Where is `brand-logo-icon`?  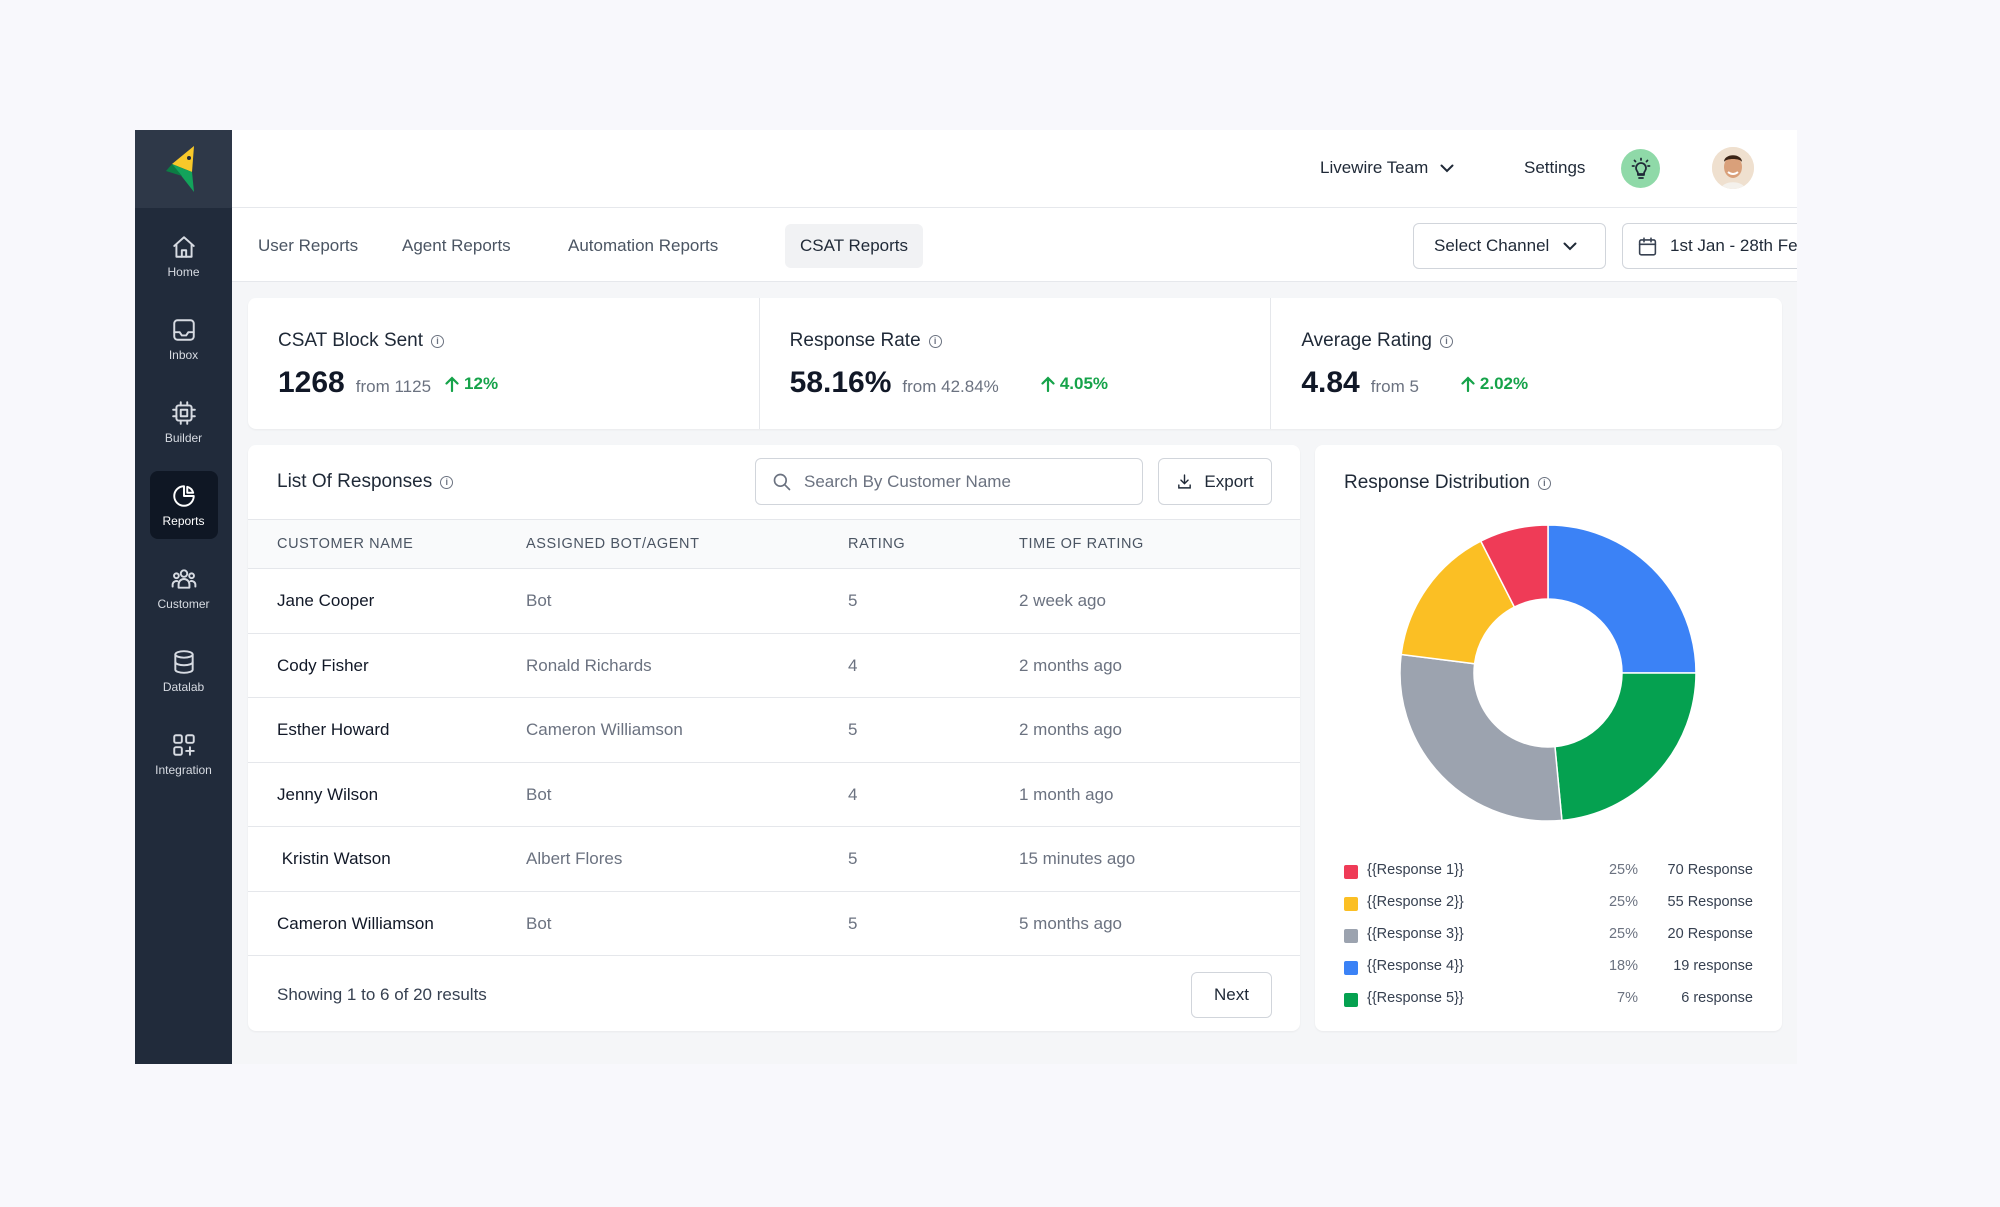 brand-logo-icon is located at coordinates (179, 169).